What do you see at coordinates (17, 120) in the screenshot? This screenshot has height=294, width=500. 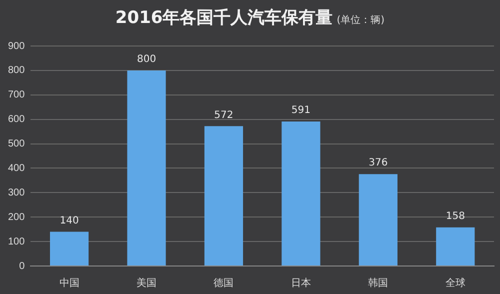 I see `y-tick-label: 600` at bounding box center [17, 120].